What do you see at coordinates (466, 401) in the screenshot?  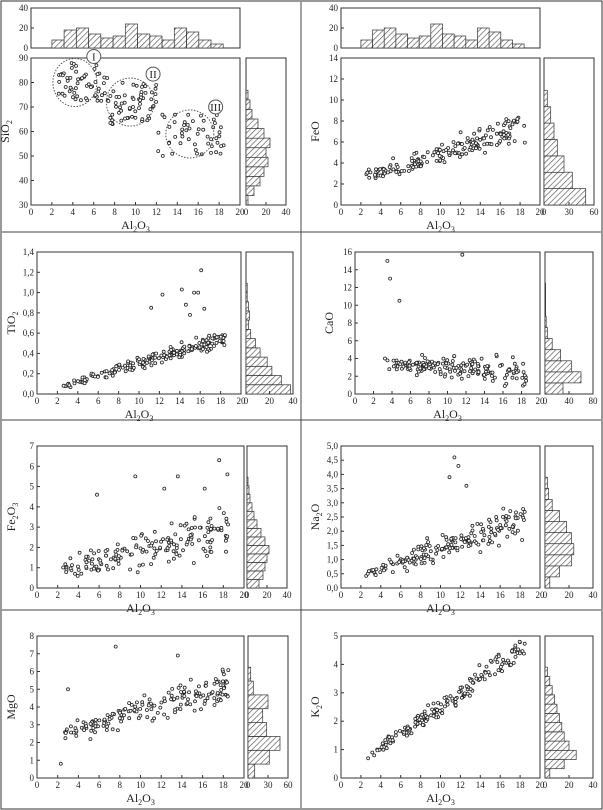 I see `cao-x-tick-label: 12` at bounding box center [466, 401].